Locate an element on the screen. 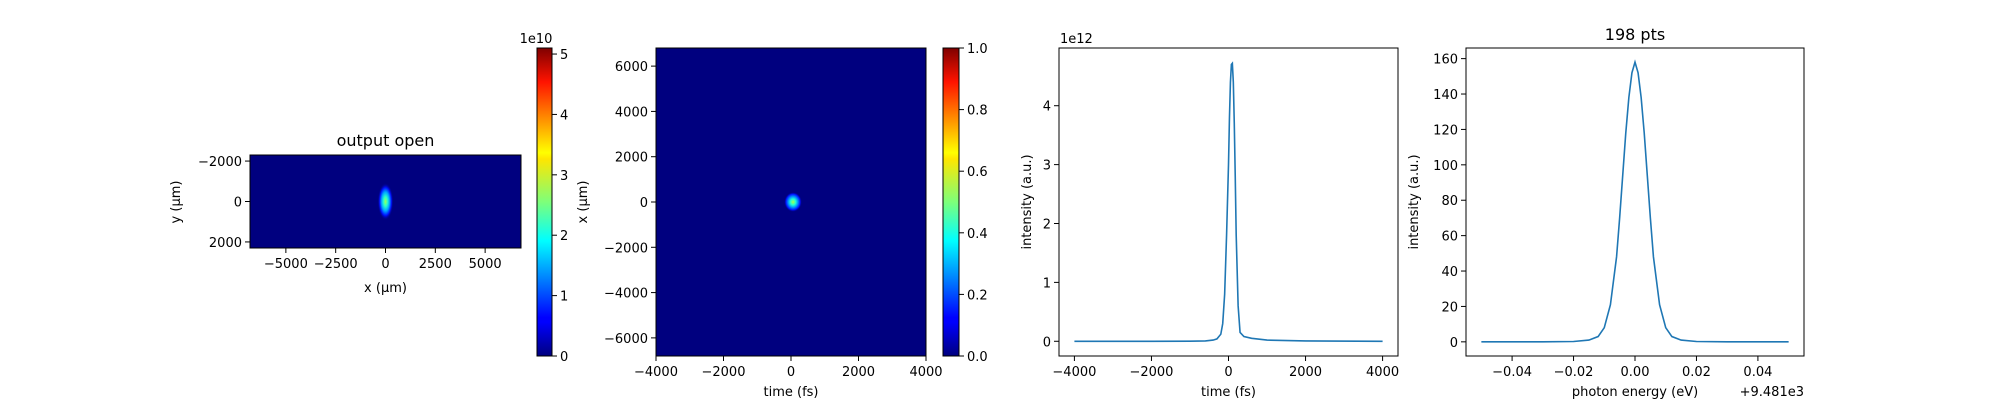 This screenshot has width=2000, height=400. panel3-ytick-label: 4 is located at coordinates (1047, 107).